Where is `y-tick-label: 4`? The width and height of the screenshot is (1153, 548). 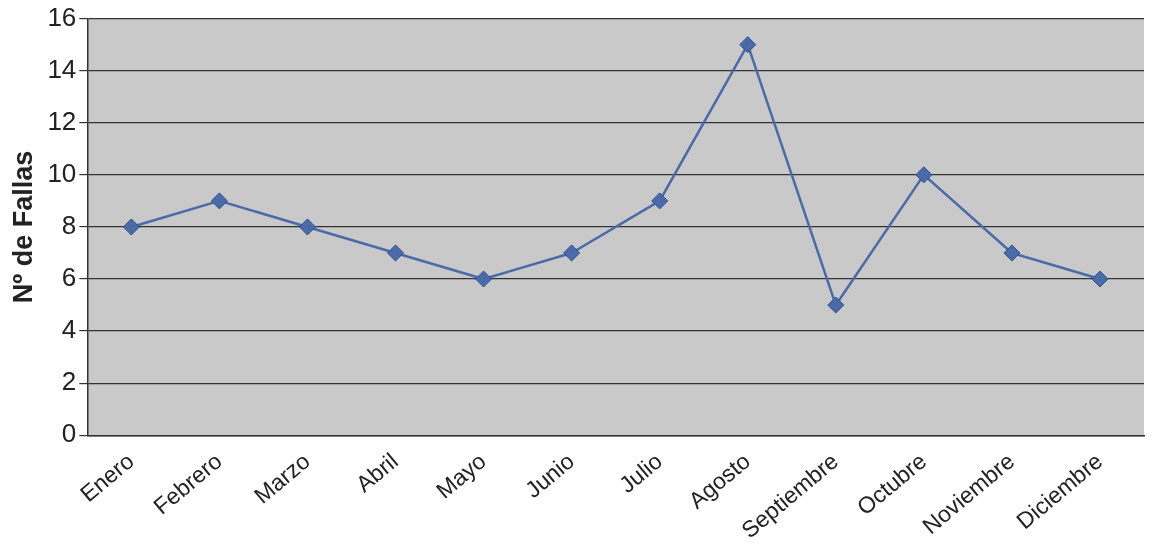 y-tick-label: 4 is located at coordinates (69, 329).